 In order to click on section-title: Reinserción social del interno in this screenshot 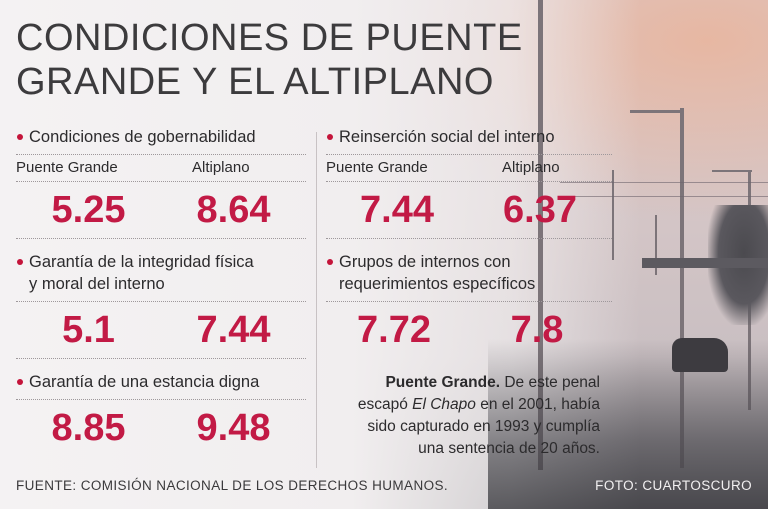, I will do `click(469, 137)`.